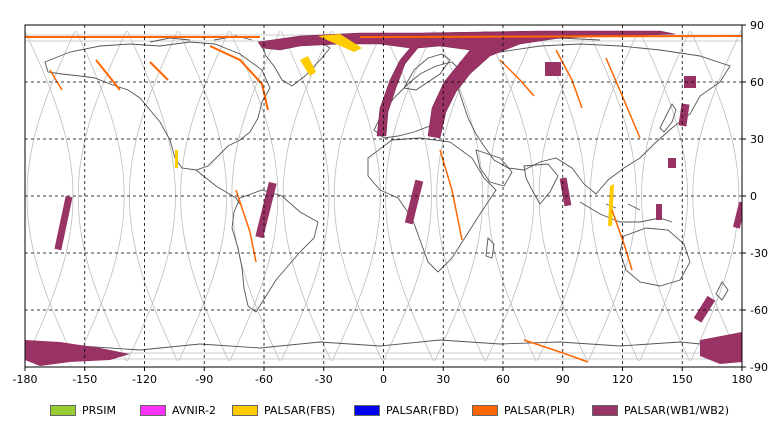 The image size is (770, 430). I want to click on legend-label: PALSAR(PLR), so click(539, 410).